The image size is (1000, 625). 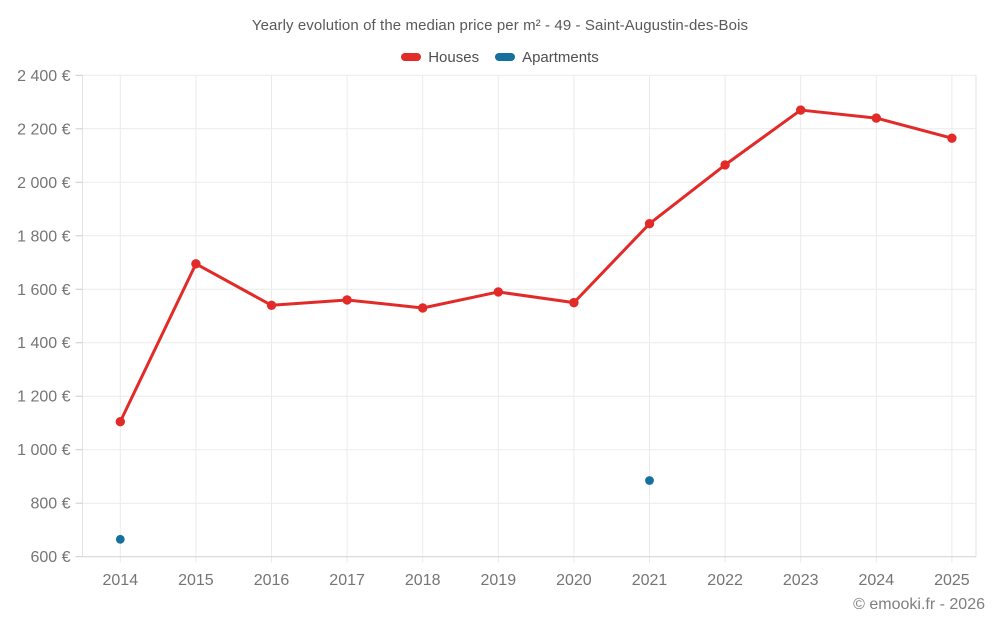 I want to click on y-tick-label: 800 €, so click(x=50, y=504).